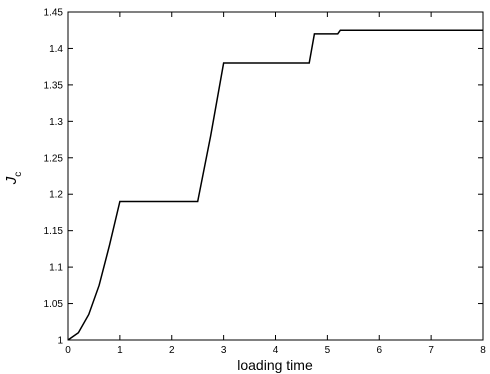  I want to click on x-tick-label: 5, so click(328, 350).